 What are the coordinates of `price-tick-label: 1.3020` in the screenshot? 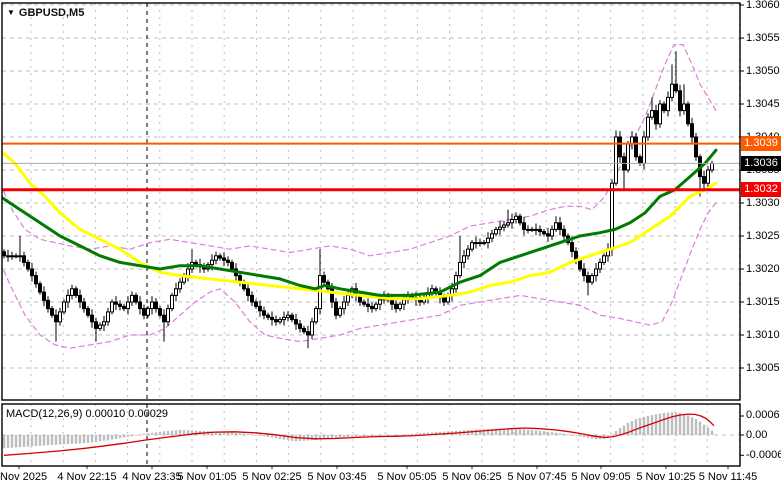 It's located at (763, 268).